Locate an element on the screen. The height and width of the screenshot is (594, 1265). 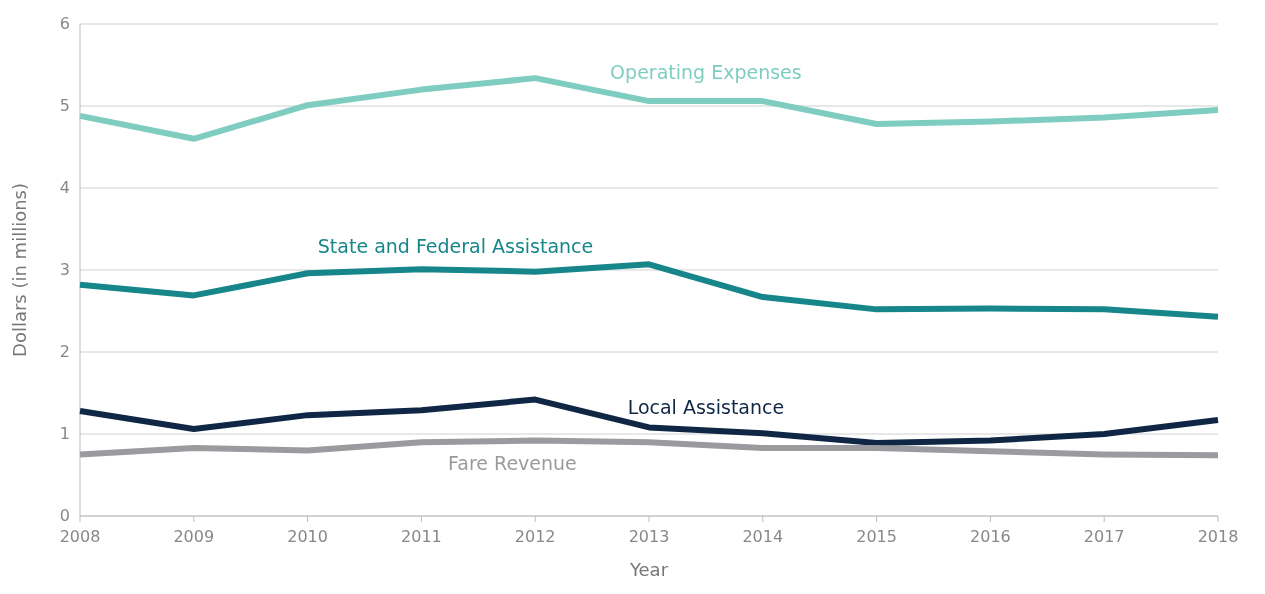
series-label: Operating Expenses is located at coordinates (706, 71).